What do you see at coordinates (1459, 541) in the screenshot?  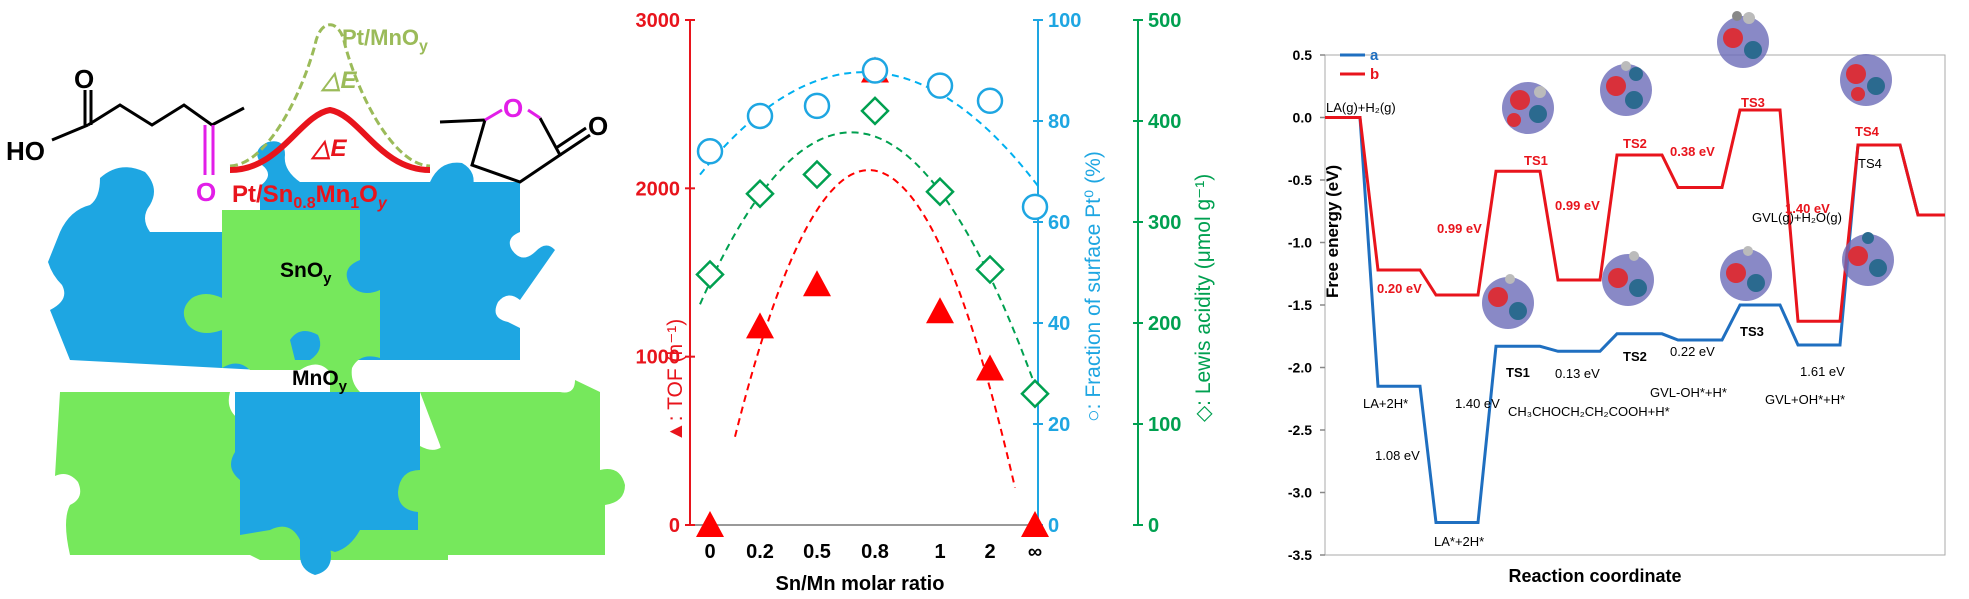 I see `label-la-star: LA*+2H*` at bounding box center [1459, 541].